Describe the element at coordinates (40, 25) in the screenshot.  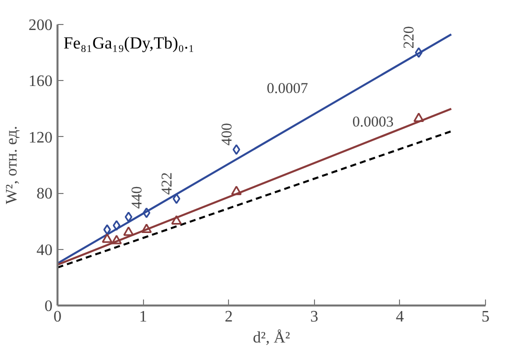
I see `y-tick-label: 200` at that location.